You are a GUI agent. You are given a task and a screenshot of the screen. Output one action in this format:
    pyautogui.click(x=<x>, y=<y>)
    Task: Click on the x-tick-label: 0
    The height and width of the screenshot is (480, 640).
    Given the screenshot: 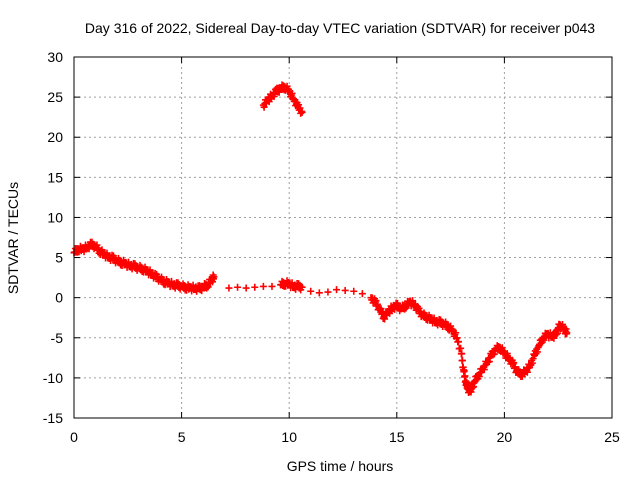 What is the action you would take?
    pyautogui.click(x=74, y=437)
    